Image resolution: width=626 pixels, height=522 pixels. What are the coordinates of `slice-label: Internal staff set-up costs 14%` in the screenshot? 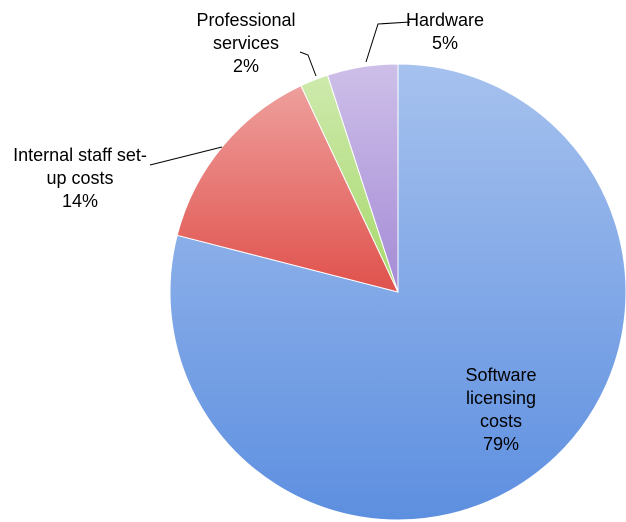 It's located at (80, 178).